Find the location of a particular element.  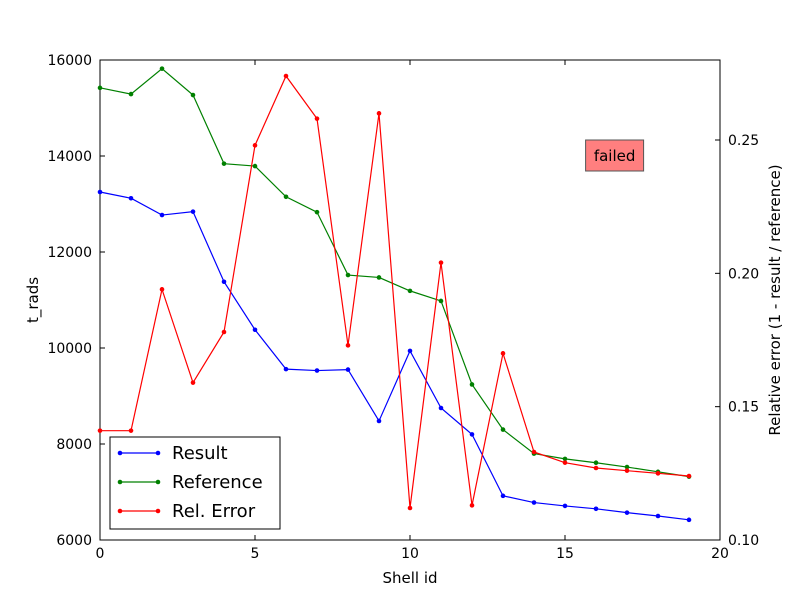

y-left-ticks: 6000 8000 10000 12000 14000 16000 is located at coordinates (76, 301).